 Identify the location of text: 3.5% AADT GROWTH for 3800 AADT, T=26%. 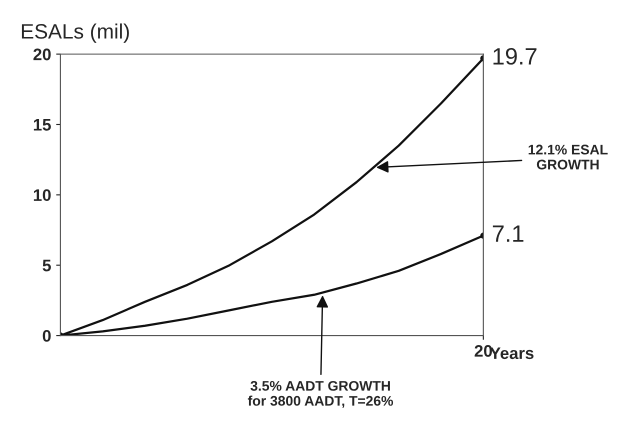
(321, 394).